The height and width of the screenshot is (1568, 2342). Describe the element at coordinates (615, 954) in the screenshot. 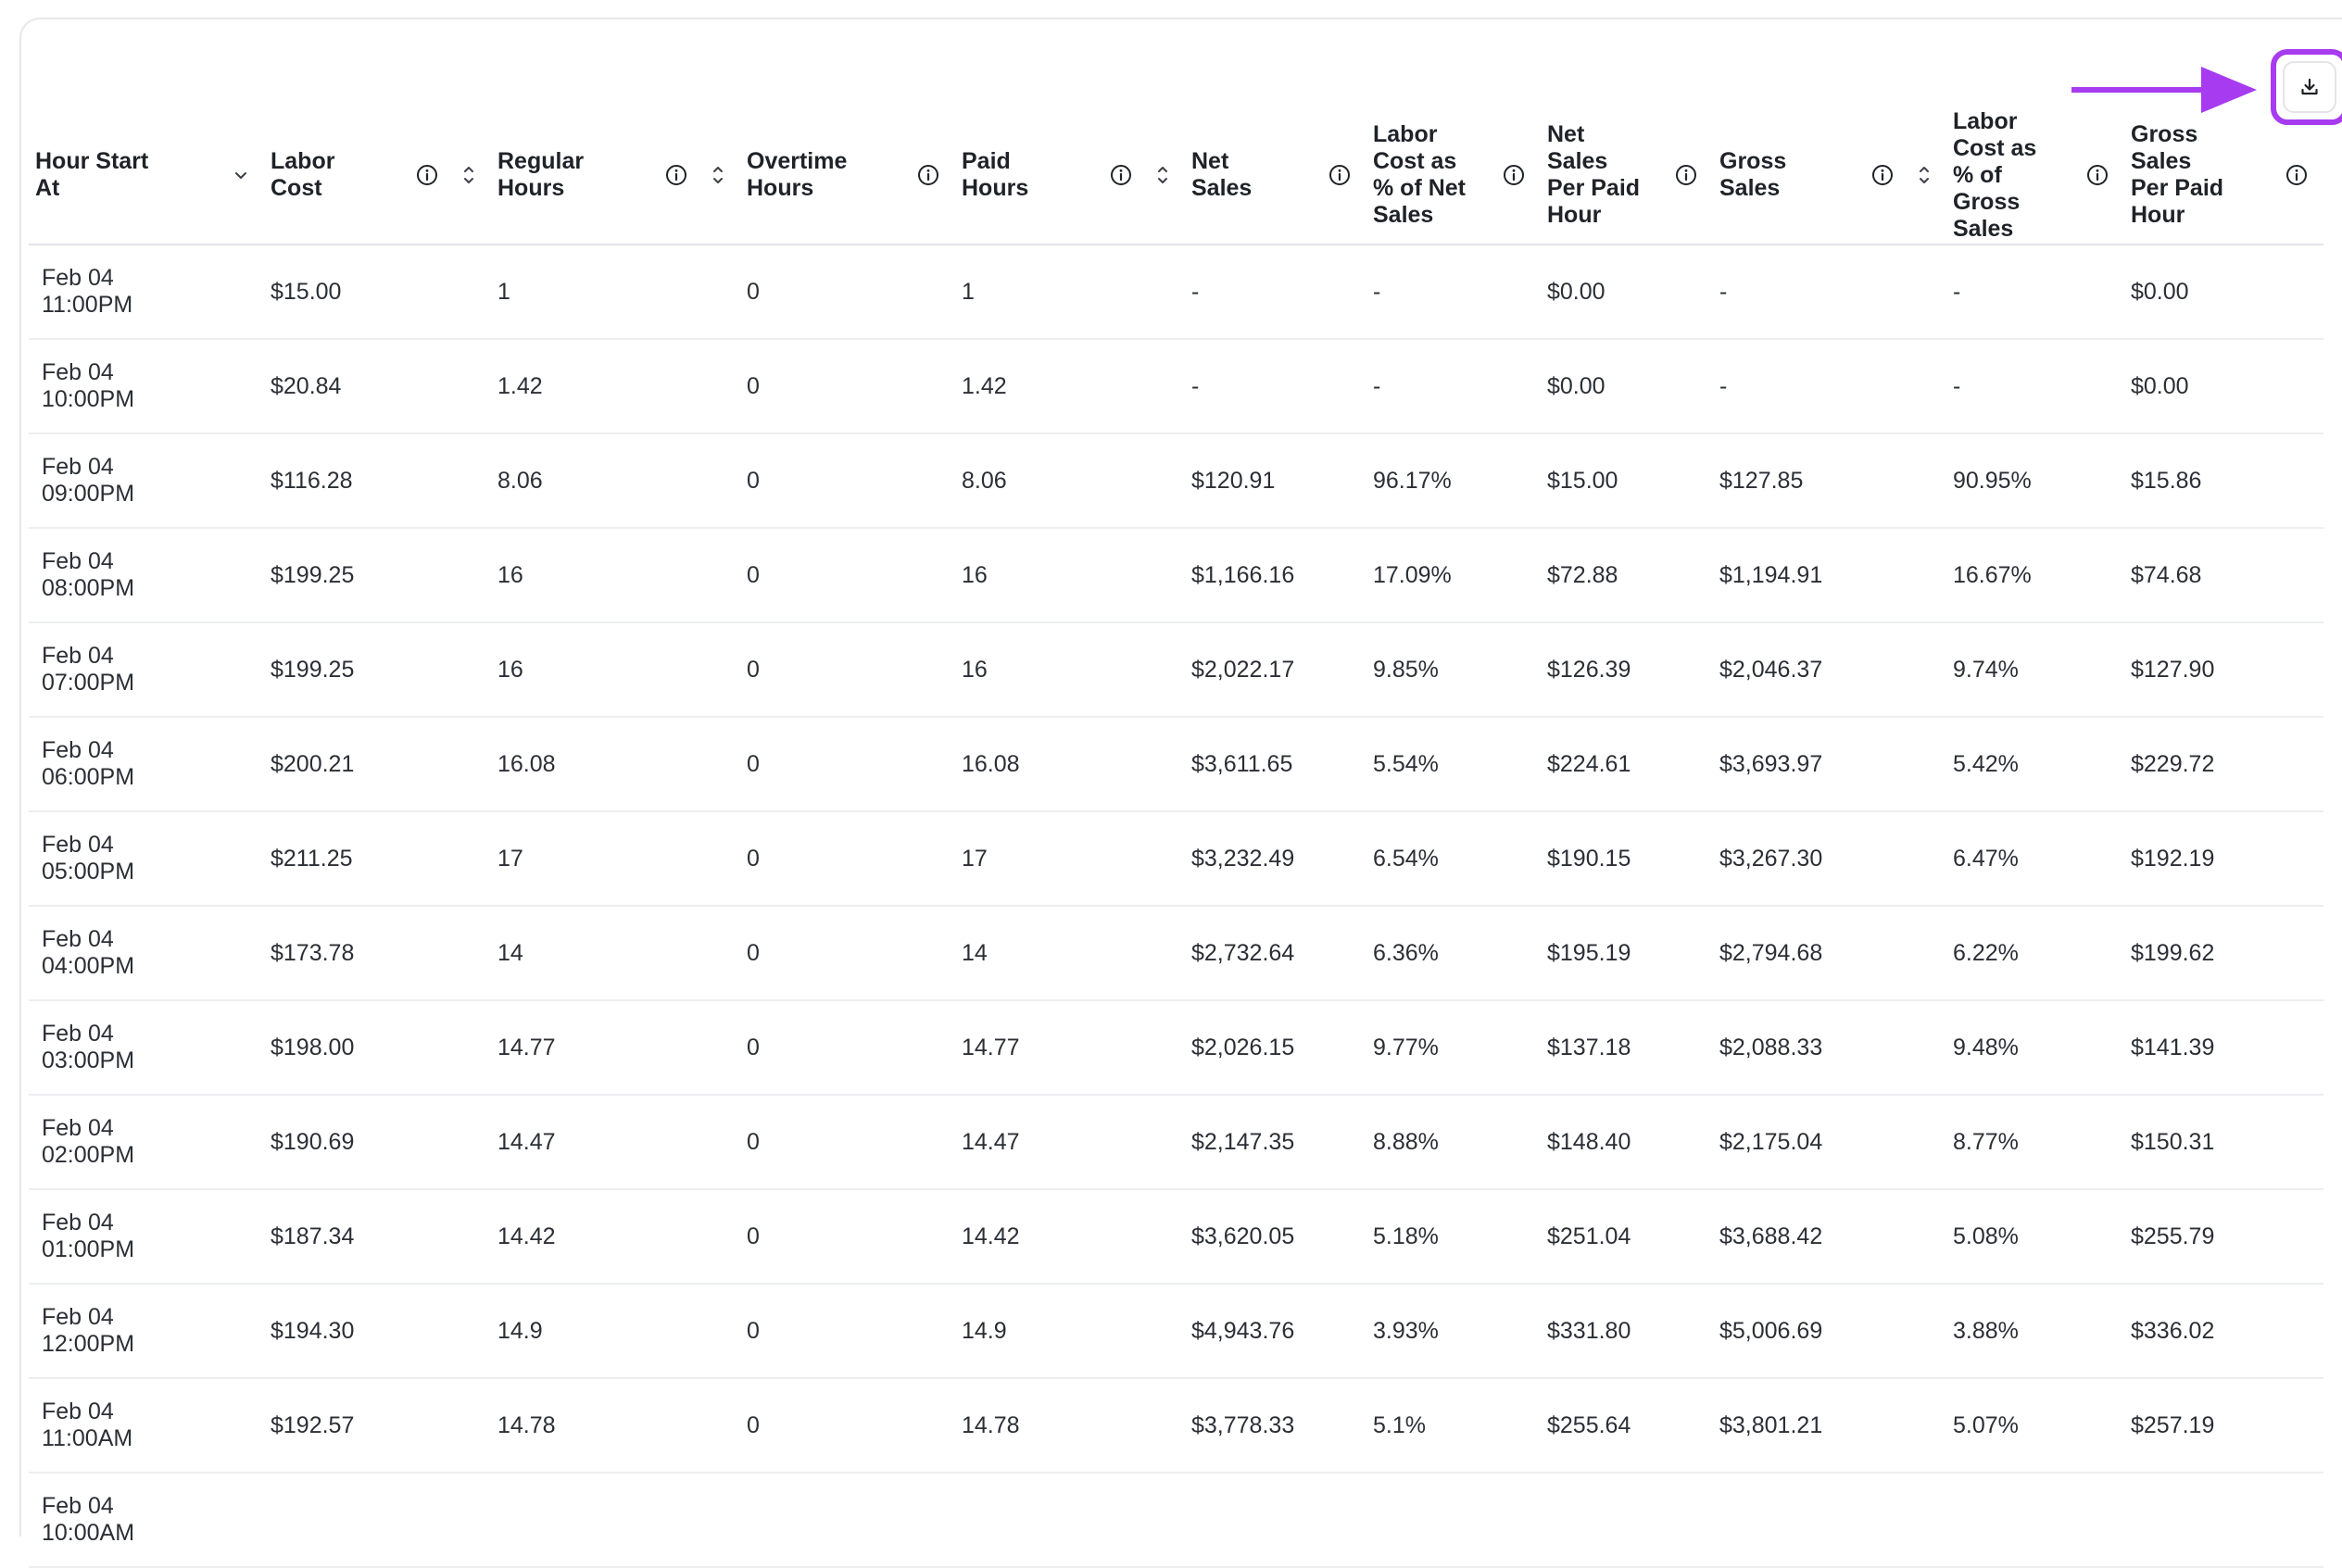

I see `table-cell: 14` at that location.